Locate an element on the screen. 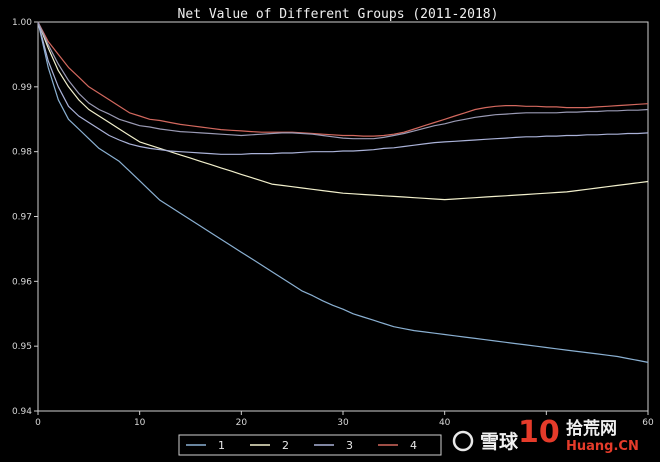  y-tick-label: 0.99 is located at coordinates (22, 88).